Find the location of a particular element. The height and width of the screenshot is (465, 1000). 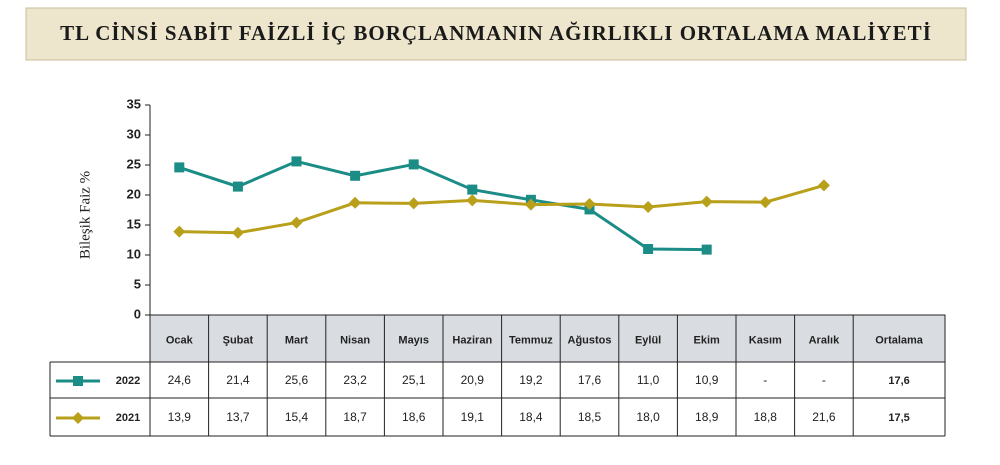

column-header: Nisan is located at coordinates (355, 340).